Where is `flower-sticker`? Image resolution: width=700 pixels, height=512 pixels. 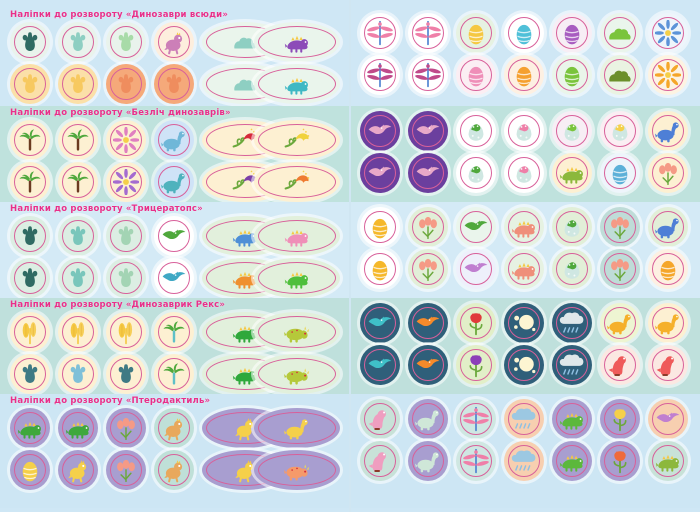
flower-sticker is located at coordinates (297, 140).